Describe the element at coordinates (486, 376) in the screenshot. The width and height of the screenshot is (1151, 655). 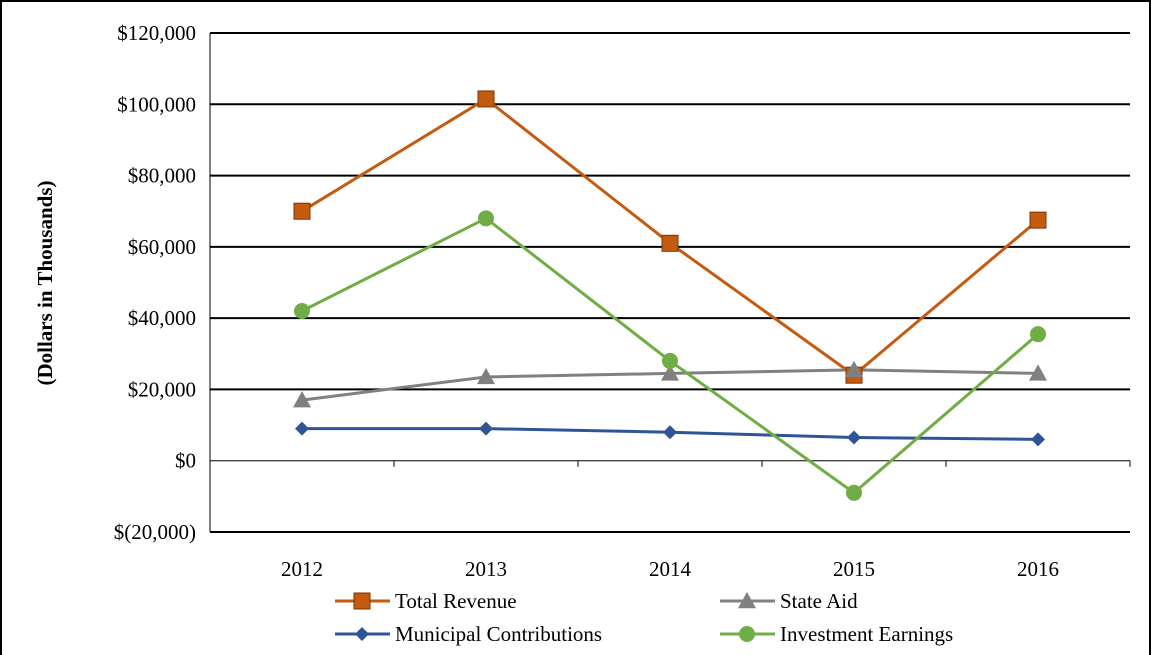
I see `point-state-aid-2013` at that location.